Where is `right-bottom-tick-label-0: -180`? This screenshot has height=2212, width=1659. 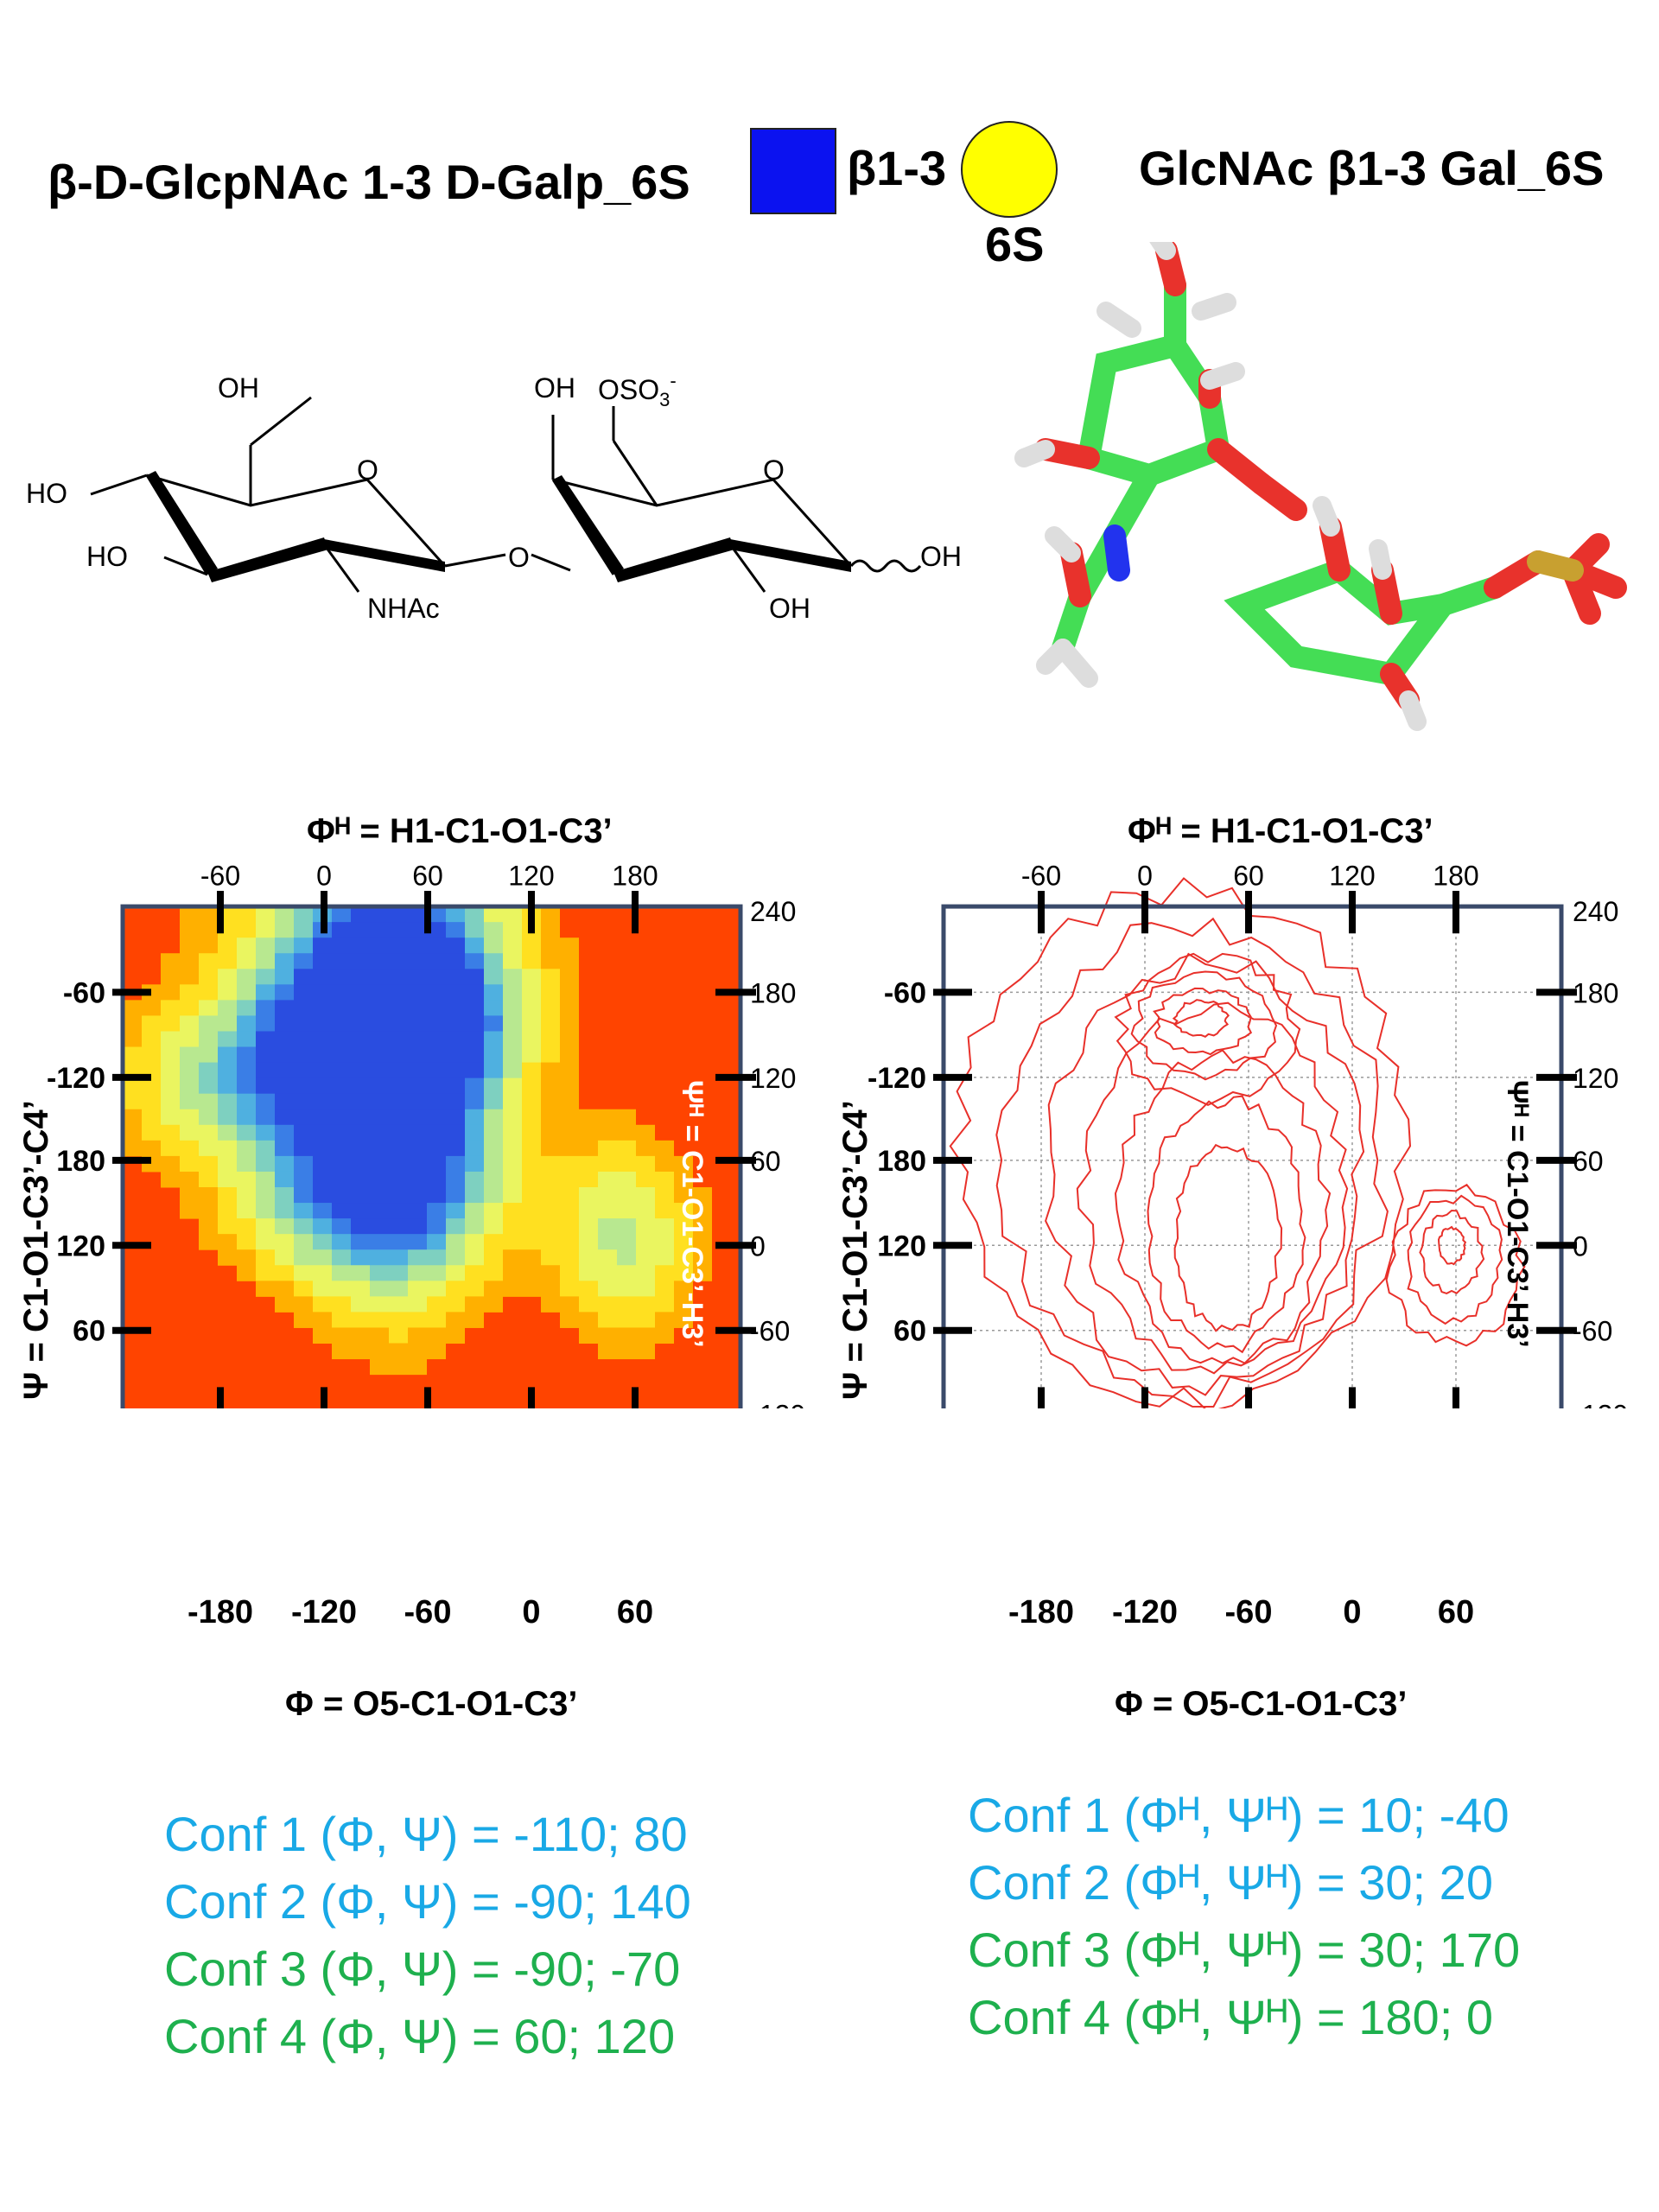 right-bottom-tick-label-0: -180 is located at coordinates (1041, 1612).